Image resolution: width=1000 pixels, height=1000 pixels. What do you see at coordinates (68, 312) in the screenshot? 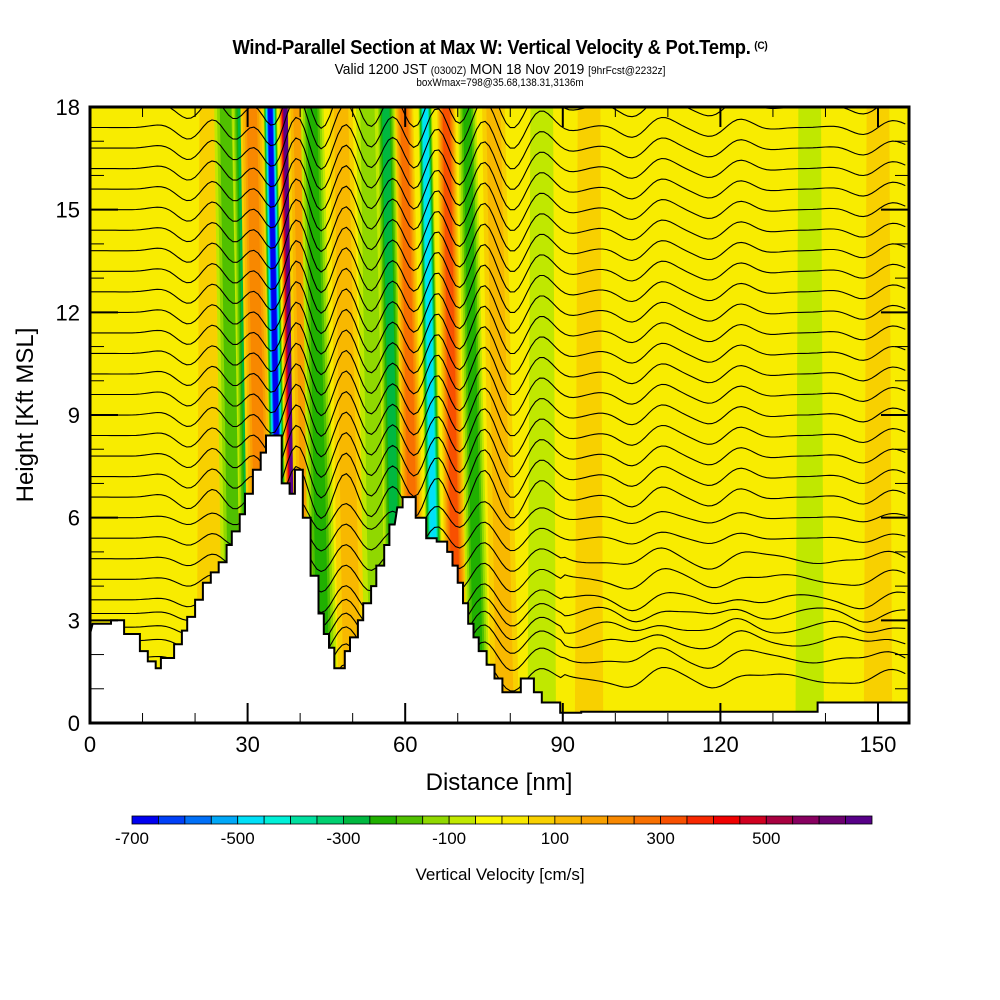
I see `y-tick-label: 12` at bounding box center [68, 312].